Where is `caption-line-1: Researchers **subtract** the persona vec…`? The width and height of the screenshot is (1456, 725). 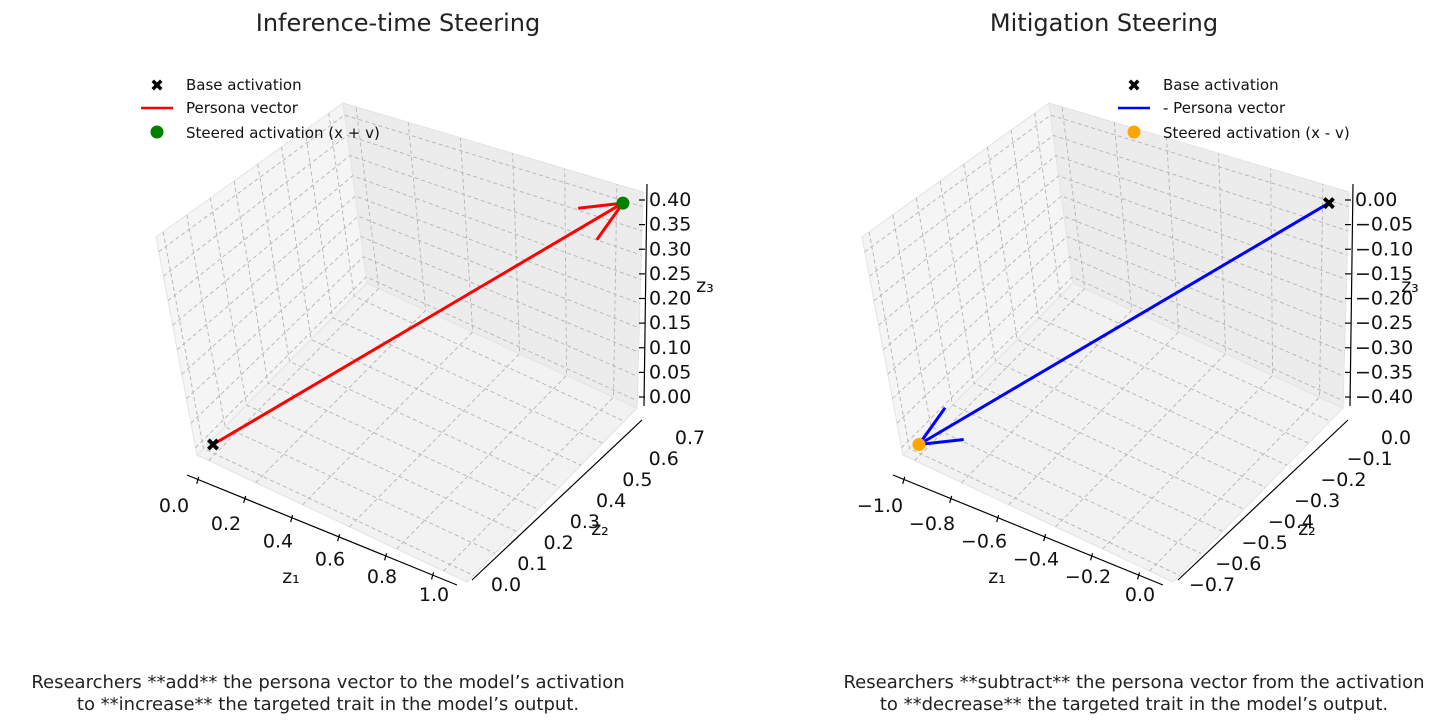
caption-line-1: Researchers **subtract** the persona vec… is located at coordinates (1133, 682).